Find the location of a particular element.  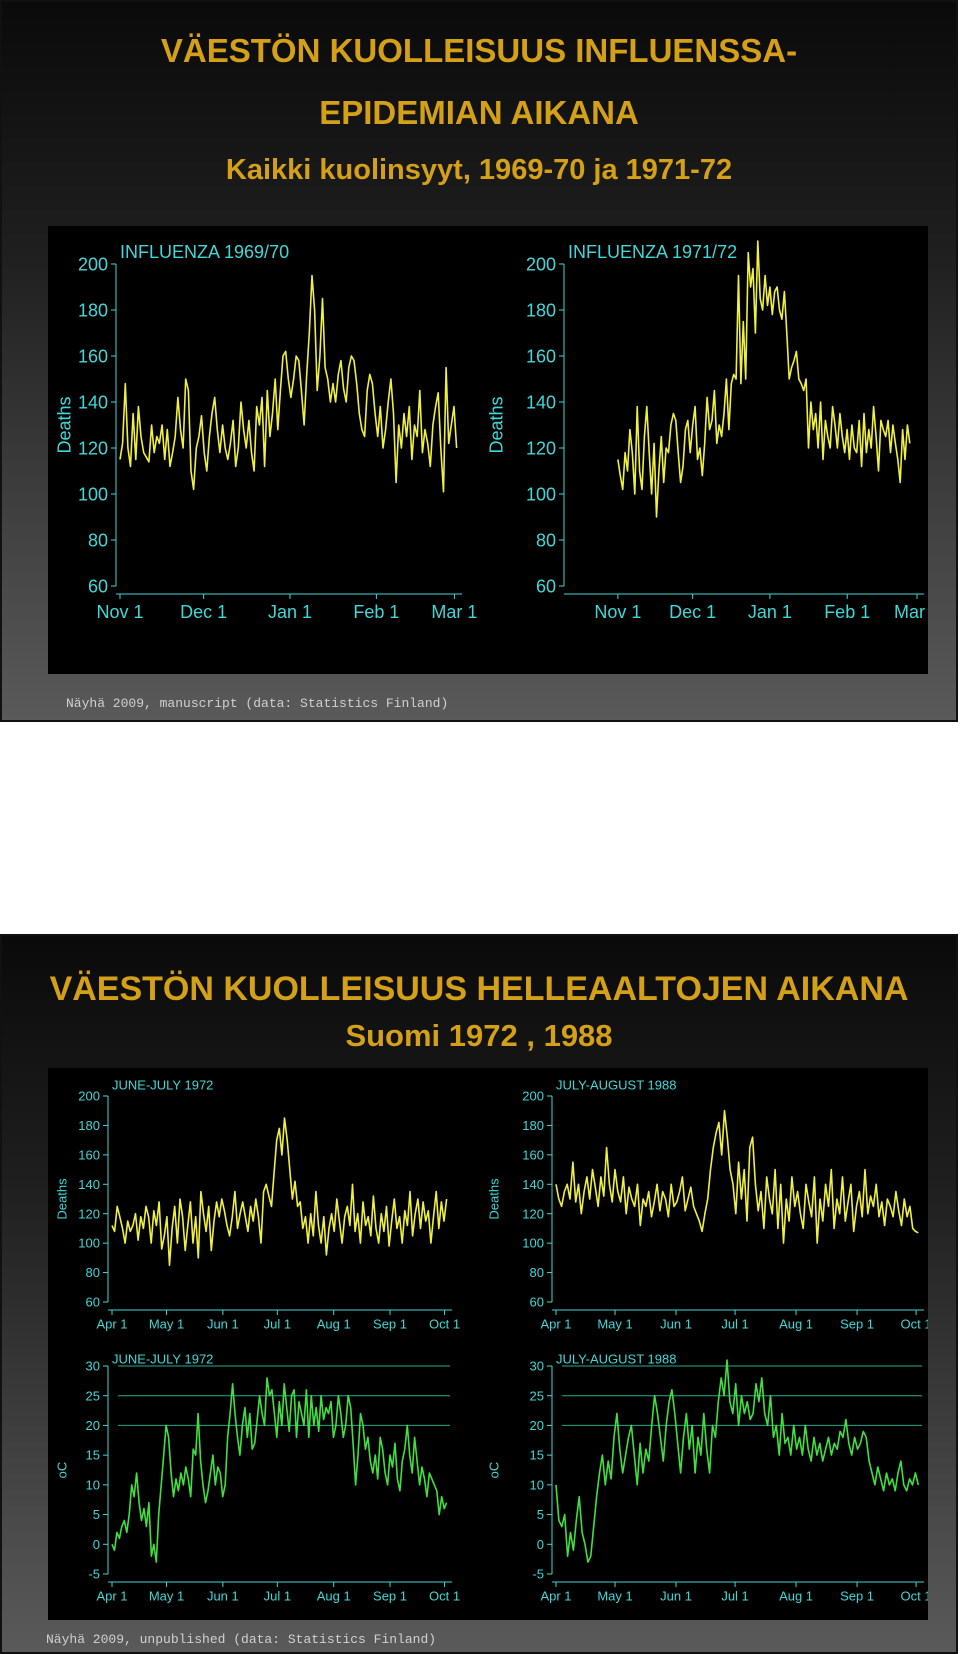

chart-title: JULY-AUGUST 1988 is located at coordinates (616, 1359).